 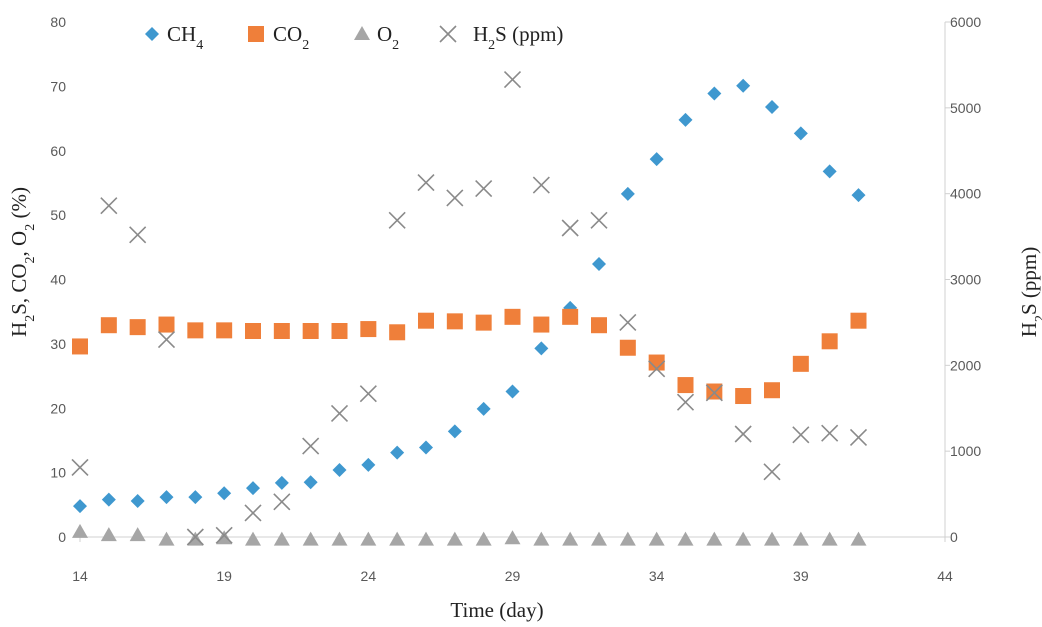 What do you see at coordinates (469, 534) in the screenshot?
I see `series-o2` at bounding box center [469, 534].